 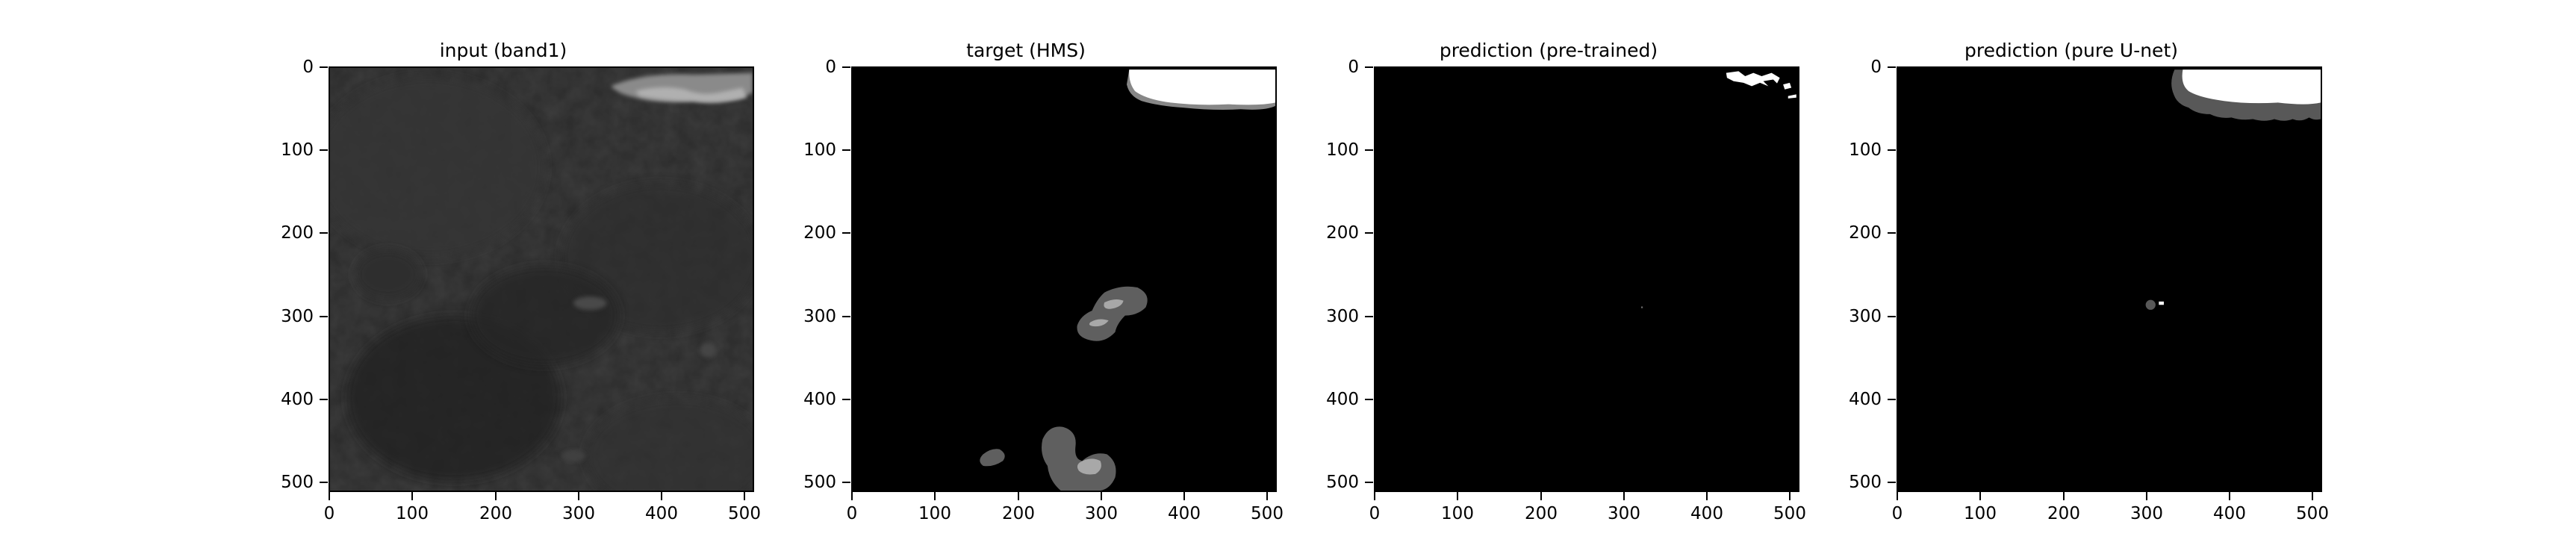 I want to click on image-input-band1, so click(x=541, y=279).